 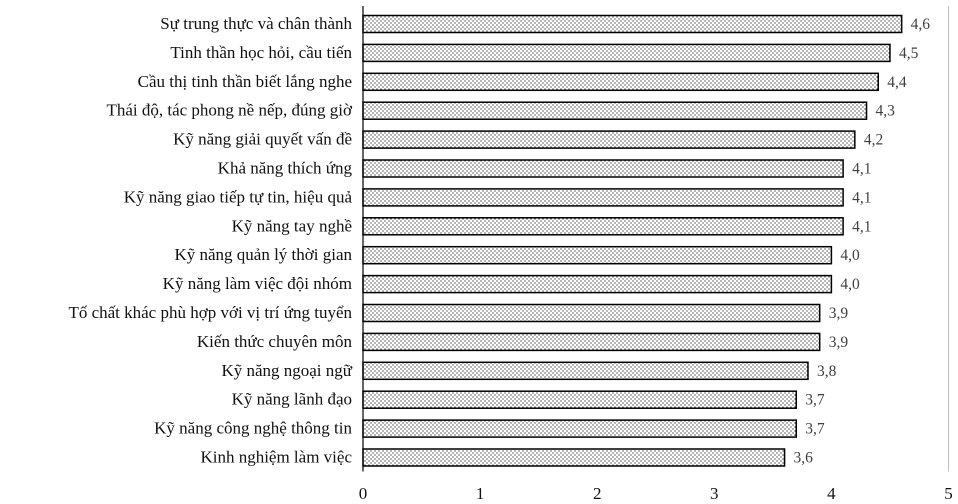 I want to click on x-tick-label: 4, so click(x=831, y=493).